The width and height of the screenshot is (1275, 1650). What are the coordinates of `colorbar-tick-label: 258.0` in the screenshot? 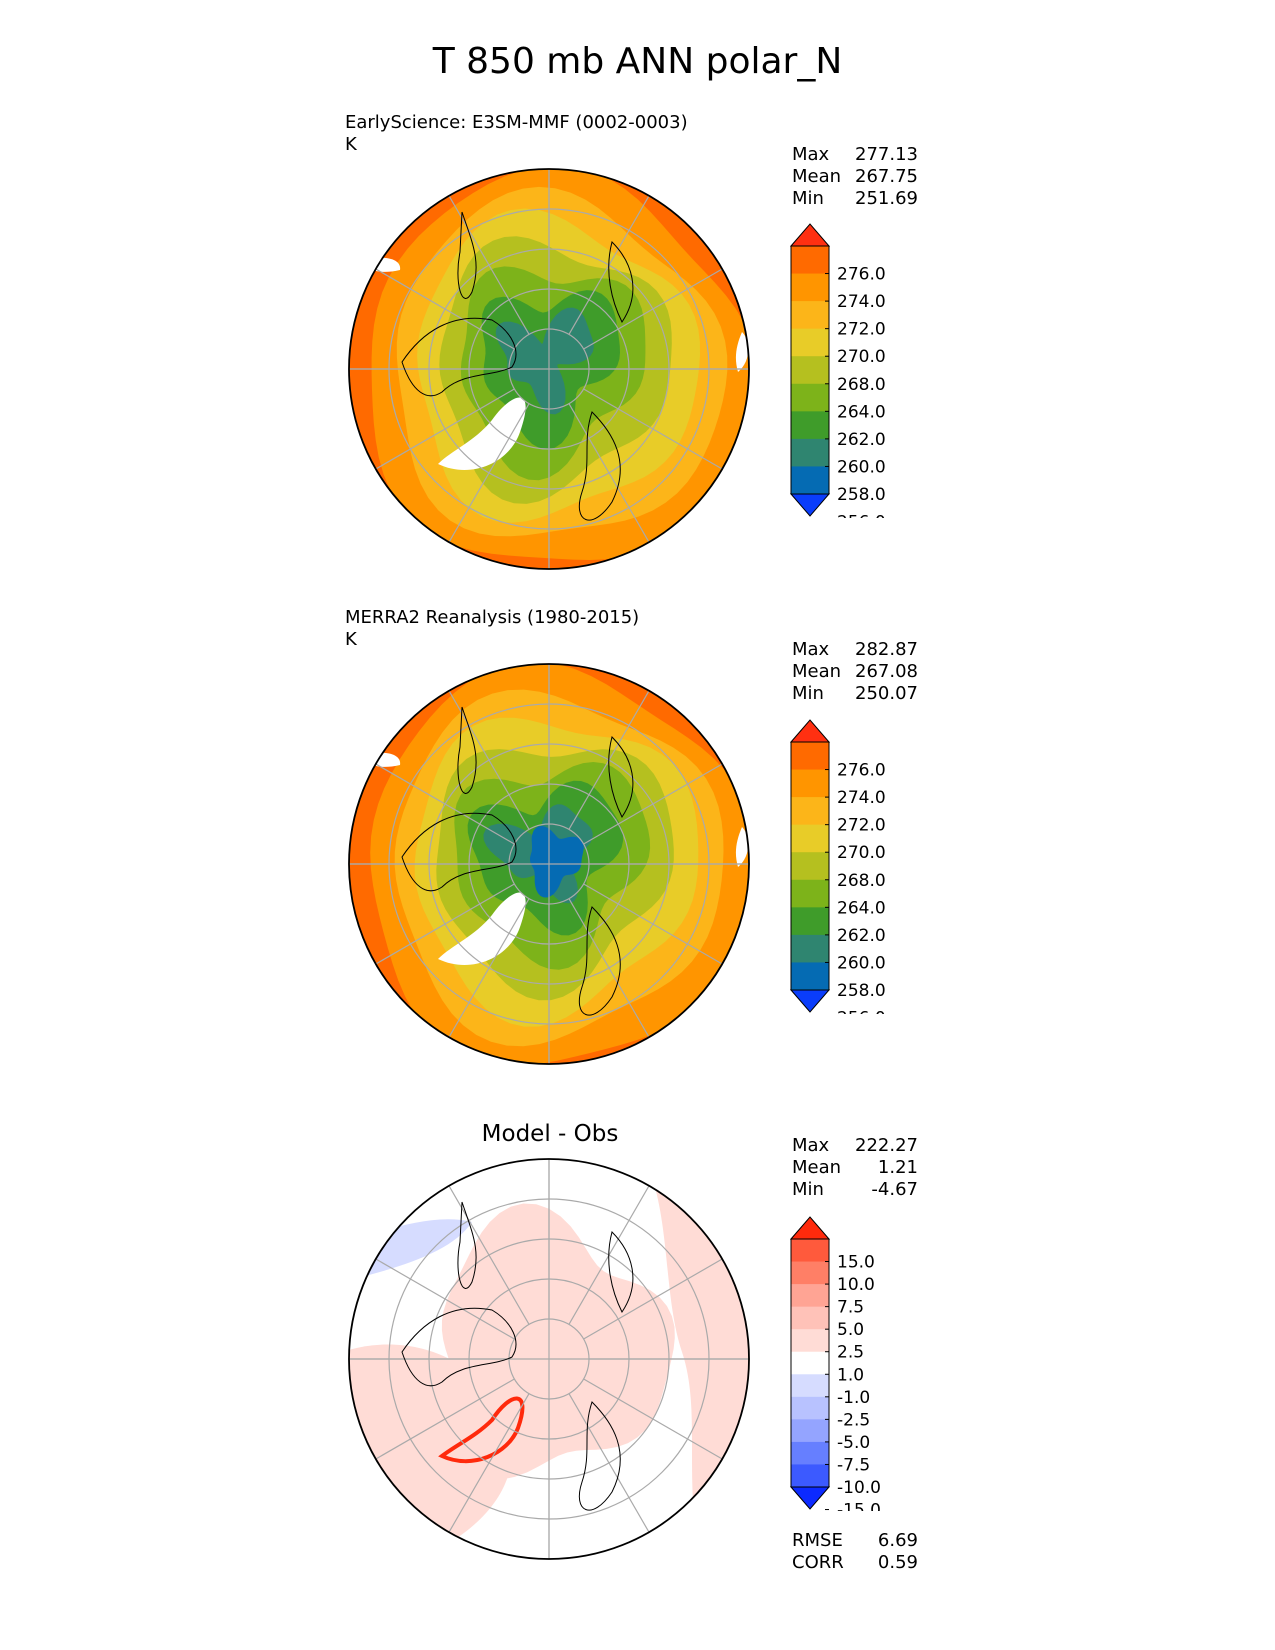 It's located at (861, 991).